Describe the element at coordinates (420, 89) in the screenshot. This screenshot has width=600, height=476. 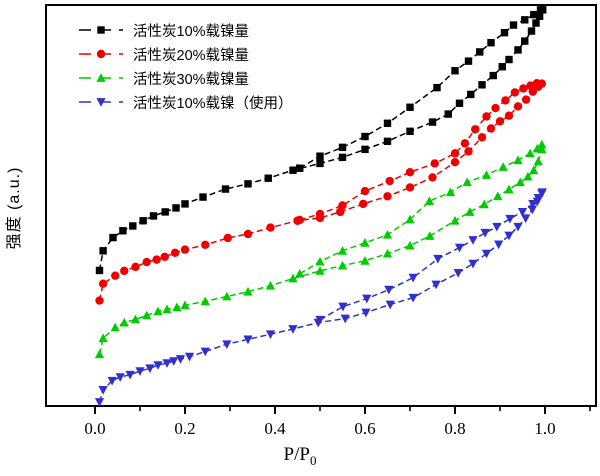
I see `series-line-0-desorption` at that location.